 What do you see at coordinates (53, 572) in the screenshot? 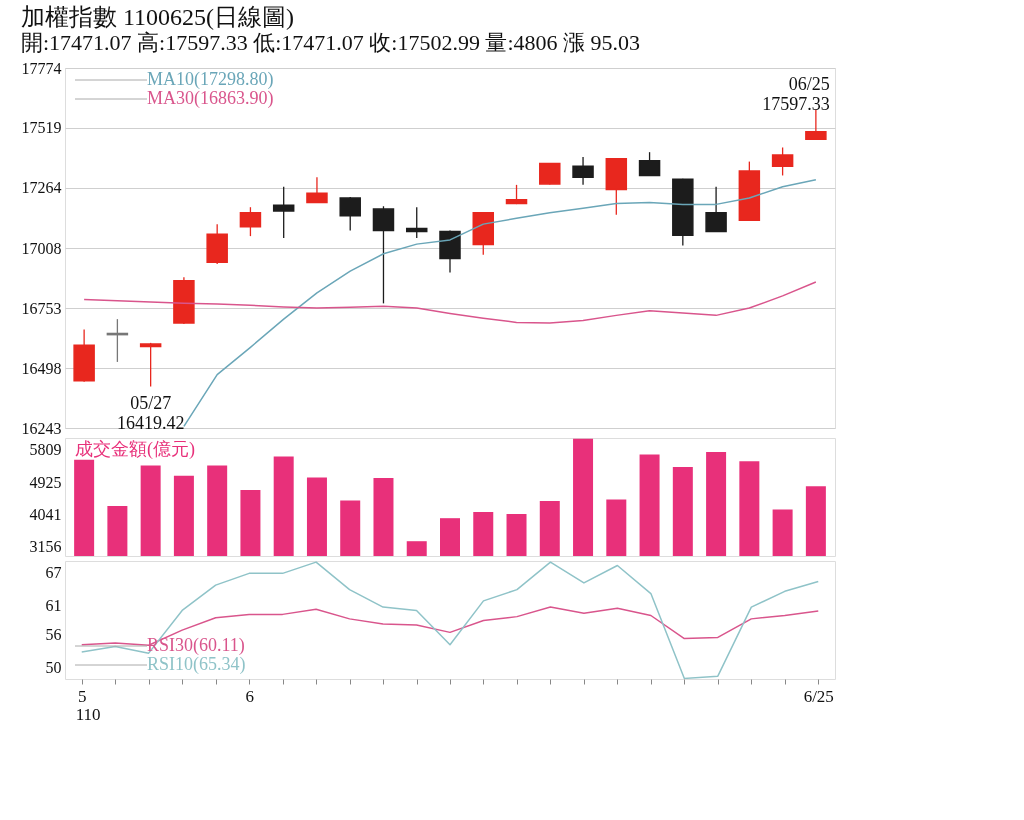
I see `y-tick-label: 67` at bounding box center [53, 572].